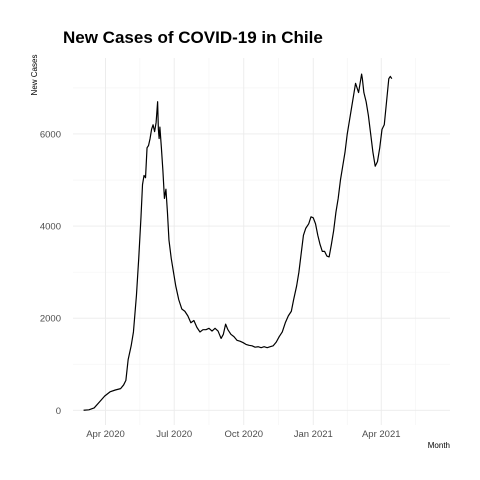 Image resolution: width=480 pixels, height=480 pixels. What do you see at coordinates (439, 445) in the screenshot?
I see `x-axis-label: Month` at bounding box center [439, 445].